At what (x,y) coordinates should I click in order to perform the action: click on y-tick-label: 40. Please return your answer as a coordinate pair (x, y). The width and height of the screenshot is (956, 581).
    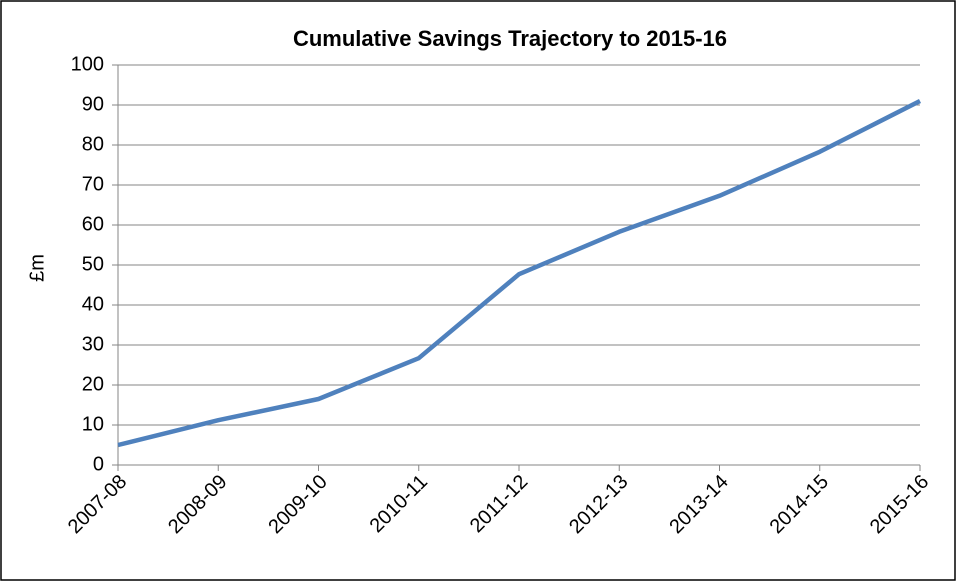
    Looking at the image, I should click on (93, 304).